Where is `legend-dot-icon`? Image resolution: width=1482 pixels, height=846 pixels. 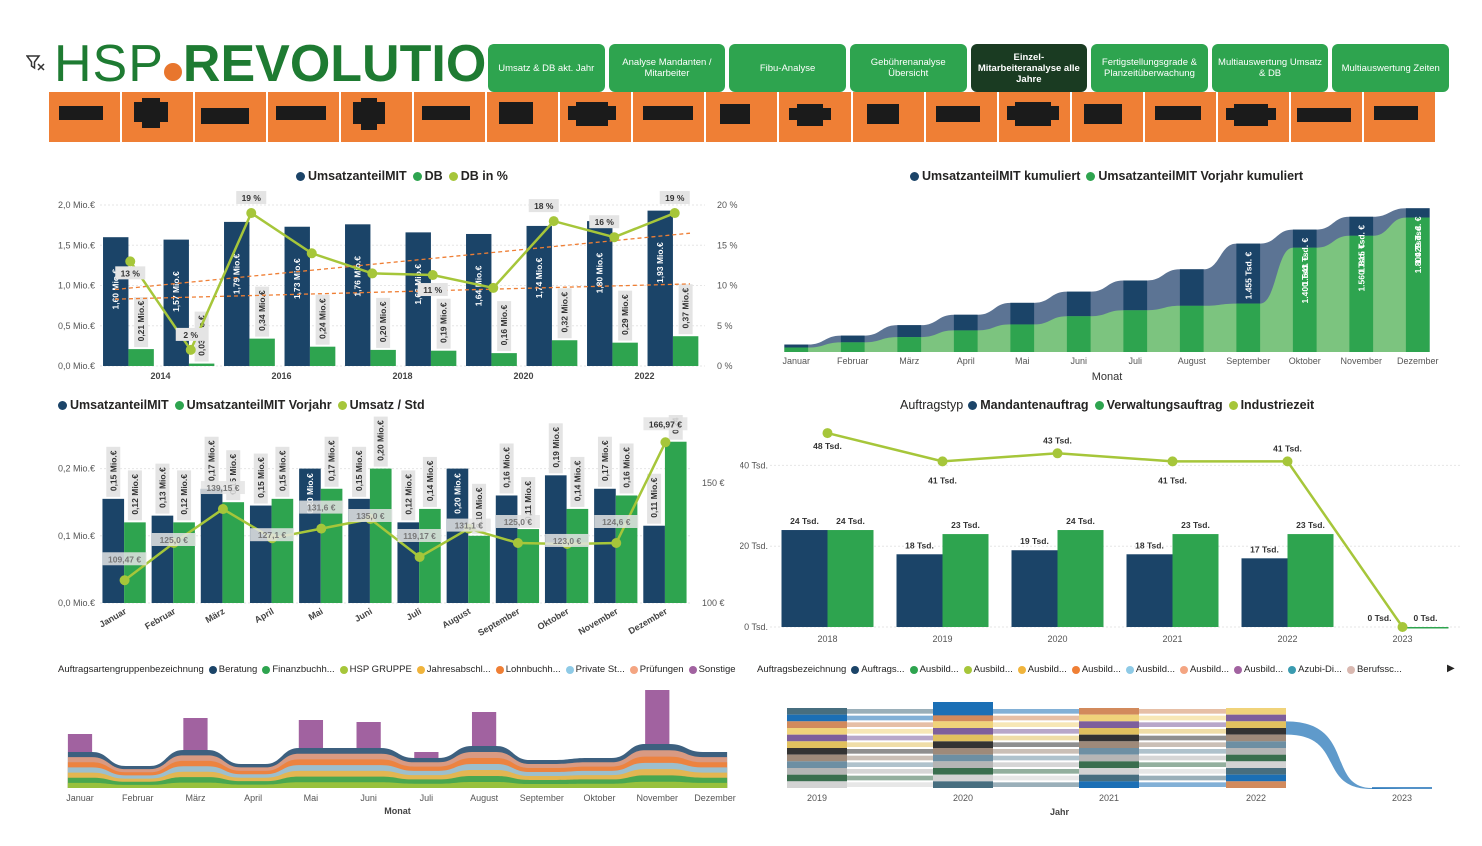 legend-dot-icon is located at coordinates (1292, 669).